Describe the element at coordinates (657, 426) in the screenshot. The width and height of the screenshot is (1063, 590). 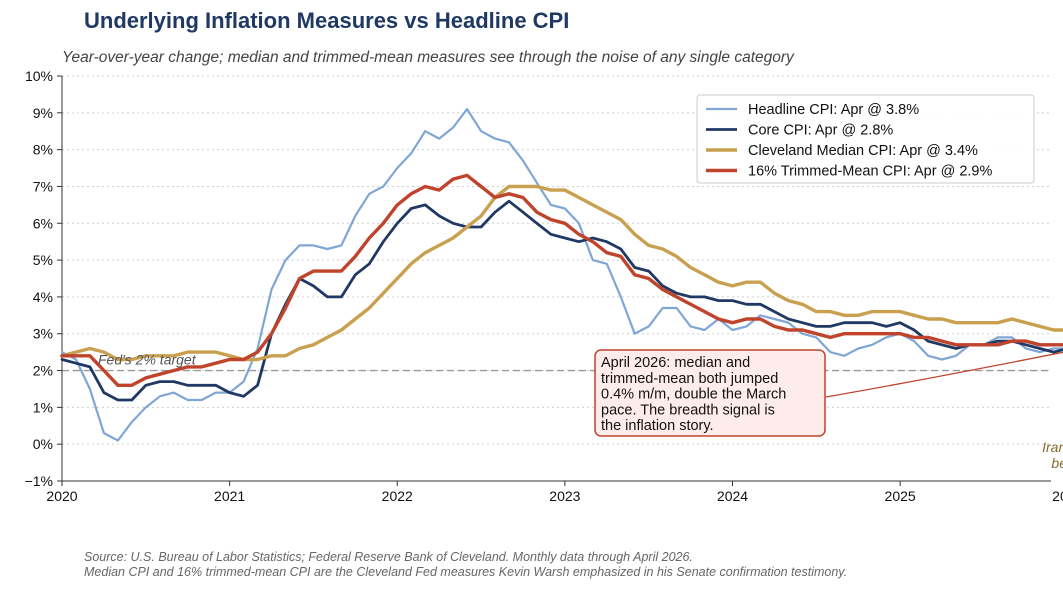
I see `annotation-text: the inflation story.` at that location.